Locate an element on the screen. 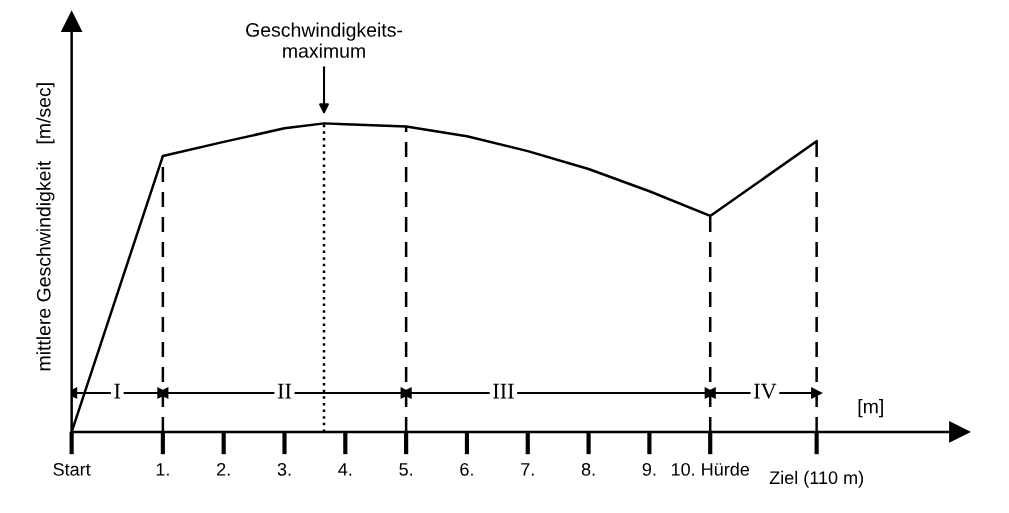 The height and width of the screenshot is (513, 1009). y-axis-title: mittlere Geschwindigkeit [m/sec] is located at coordinates (45, 227).